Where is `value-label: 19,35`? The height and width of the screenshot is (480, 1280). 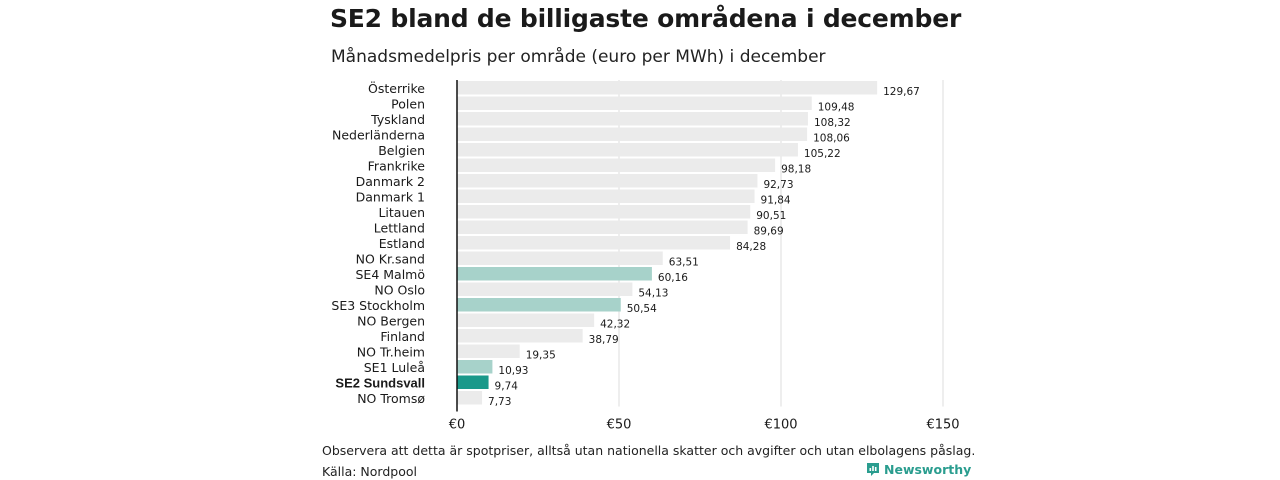
value-label: 19,35 is located at coordinates (541, 355).